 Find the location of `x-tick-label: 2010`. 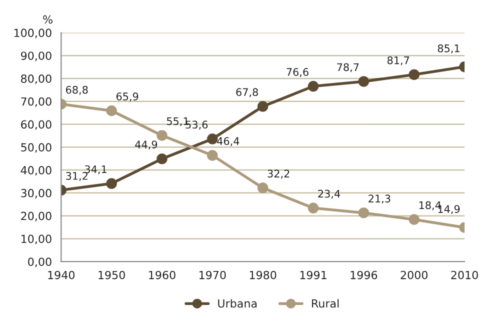

x-tick-label: 2010 is located at coordinates (464, 275).